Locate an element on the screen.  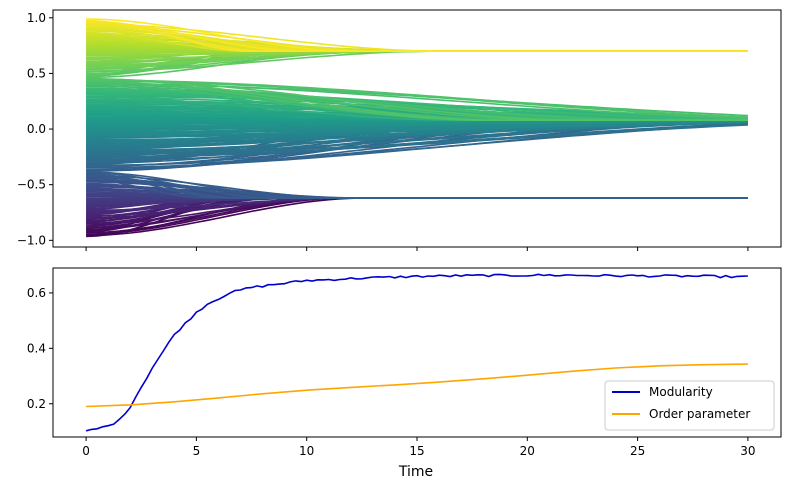
y-tick-label: 0.0 is located at coordinates (36, 129).